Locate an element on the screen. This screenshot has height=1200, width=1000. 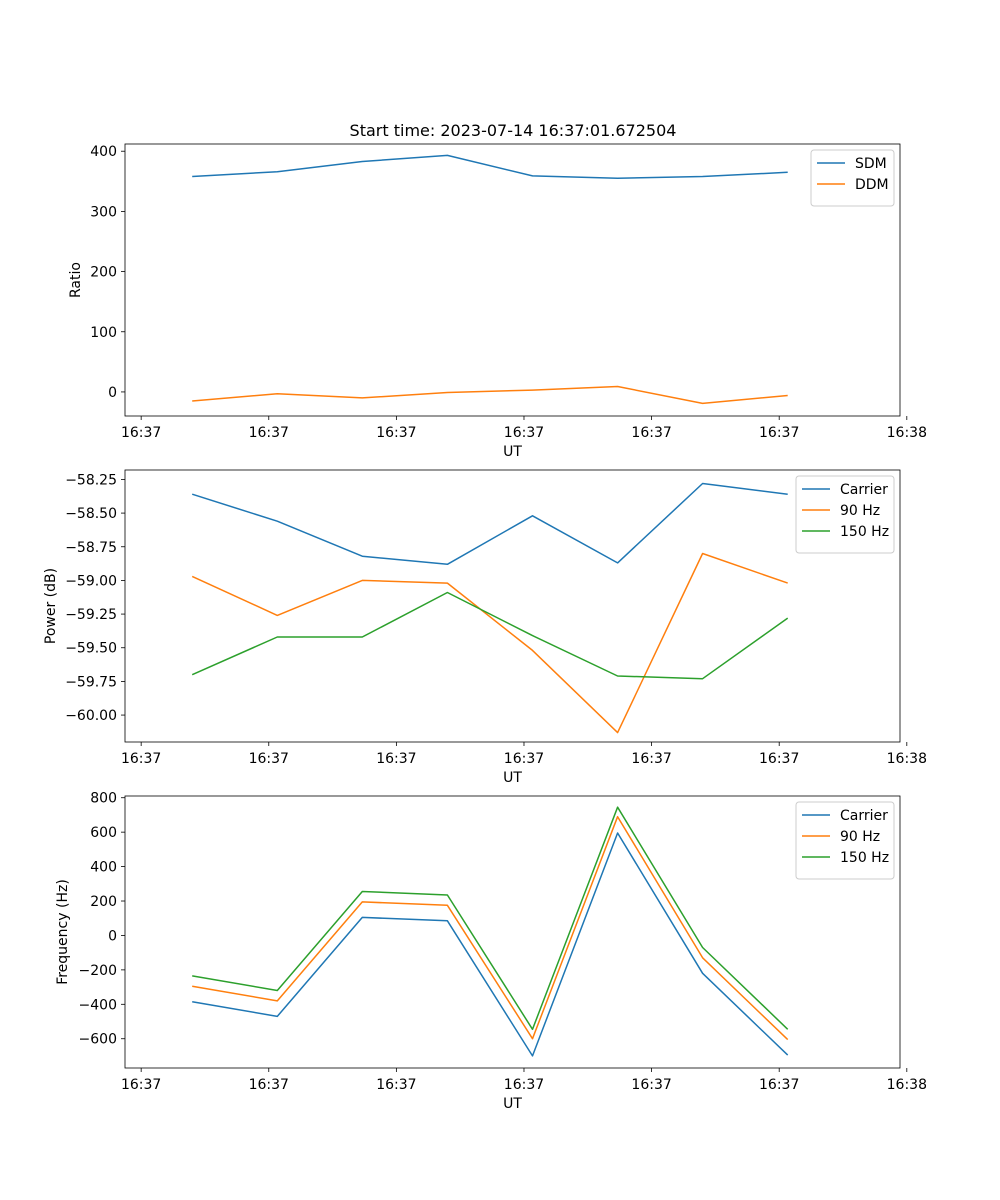
frequency-legend-box is located at coordinates (845, 840).